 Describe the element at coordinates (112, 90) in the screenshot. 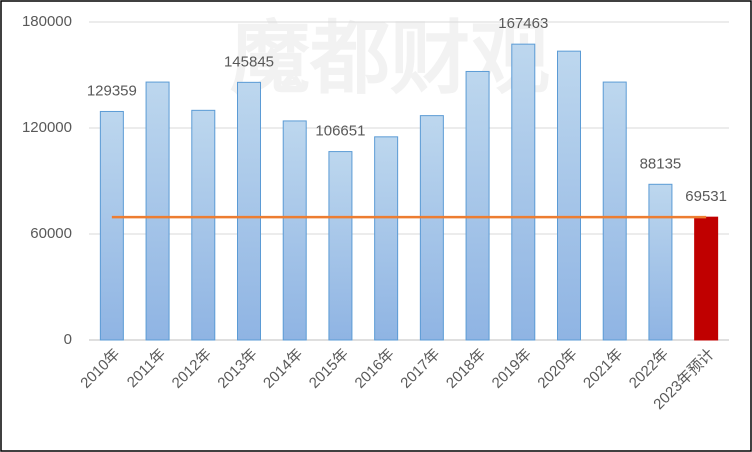

I see `data-label: 129359` at that location.